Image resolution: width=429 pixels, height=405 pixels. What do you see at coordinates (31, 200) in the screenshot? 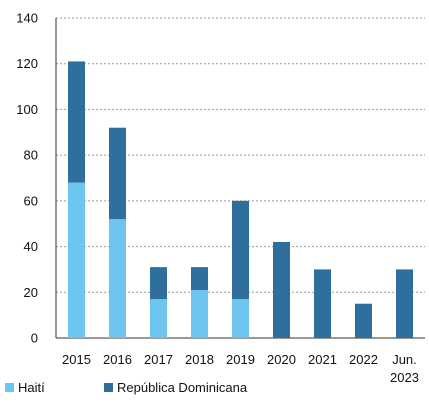
I see `y-tick-label: 60` at bounding box center [31, 200].